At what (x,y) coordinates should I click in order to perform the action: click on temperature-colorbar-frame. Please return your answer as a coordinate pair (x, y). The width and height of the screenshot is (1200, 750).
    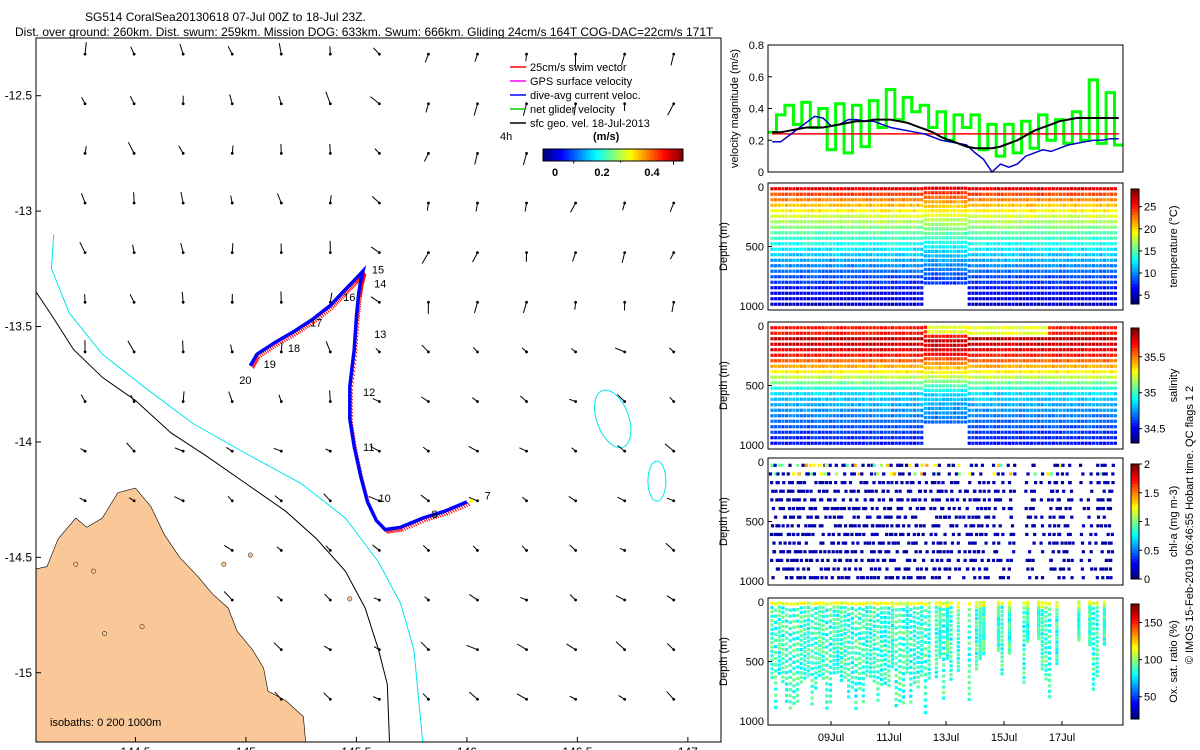
    Looking at the image, I should click on (1135, 246).